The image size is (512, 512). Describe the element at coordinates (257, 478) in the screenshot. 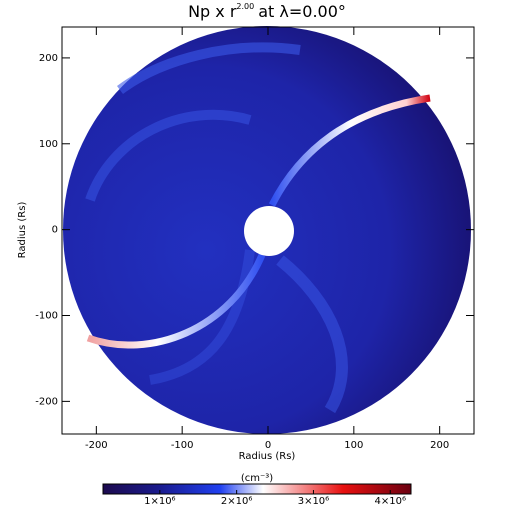

I see `colorbar-label: (cm⁻³)` at that location.